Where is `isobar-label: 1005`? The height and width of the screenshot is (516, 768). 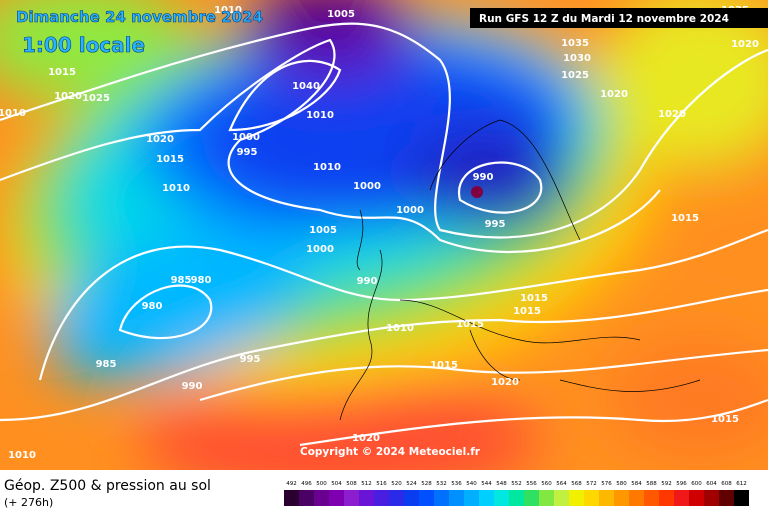 isobar-label: 1005 is located at coordinates (341, 14).